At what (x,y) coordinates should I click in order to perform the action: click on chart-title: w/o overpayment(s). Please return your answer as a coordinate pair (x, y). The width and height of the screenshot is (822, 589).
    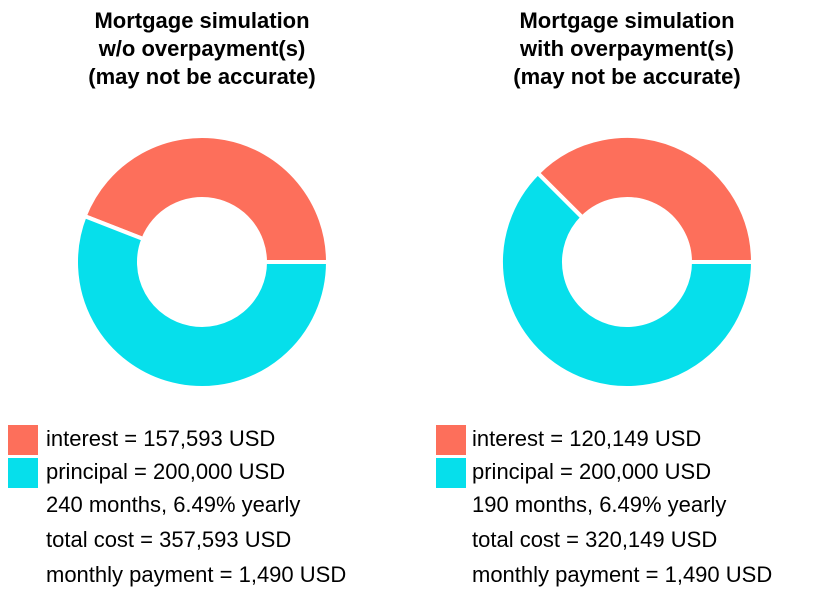
    Looking at the image, I should click on (202, 48).